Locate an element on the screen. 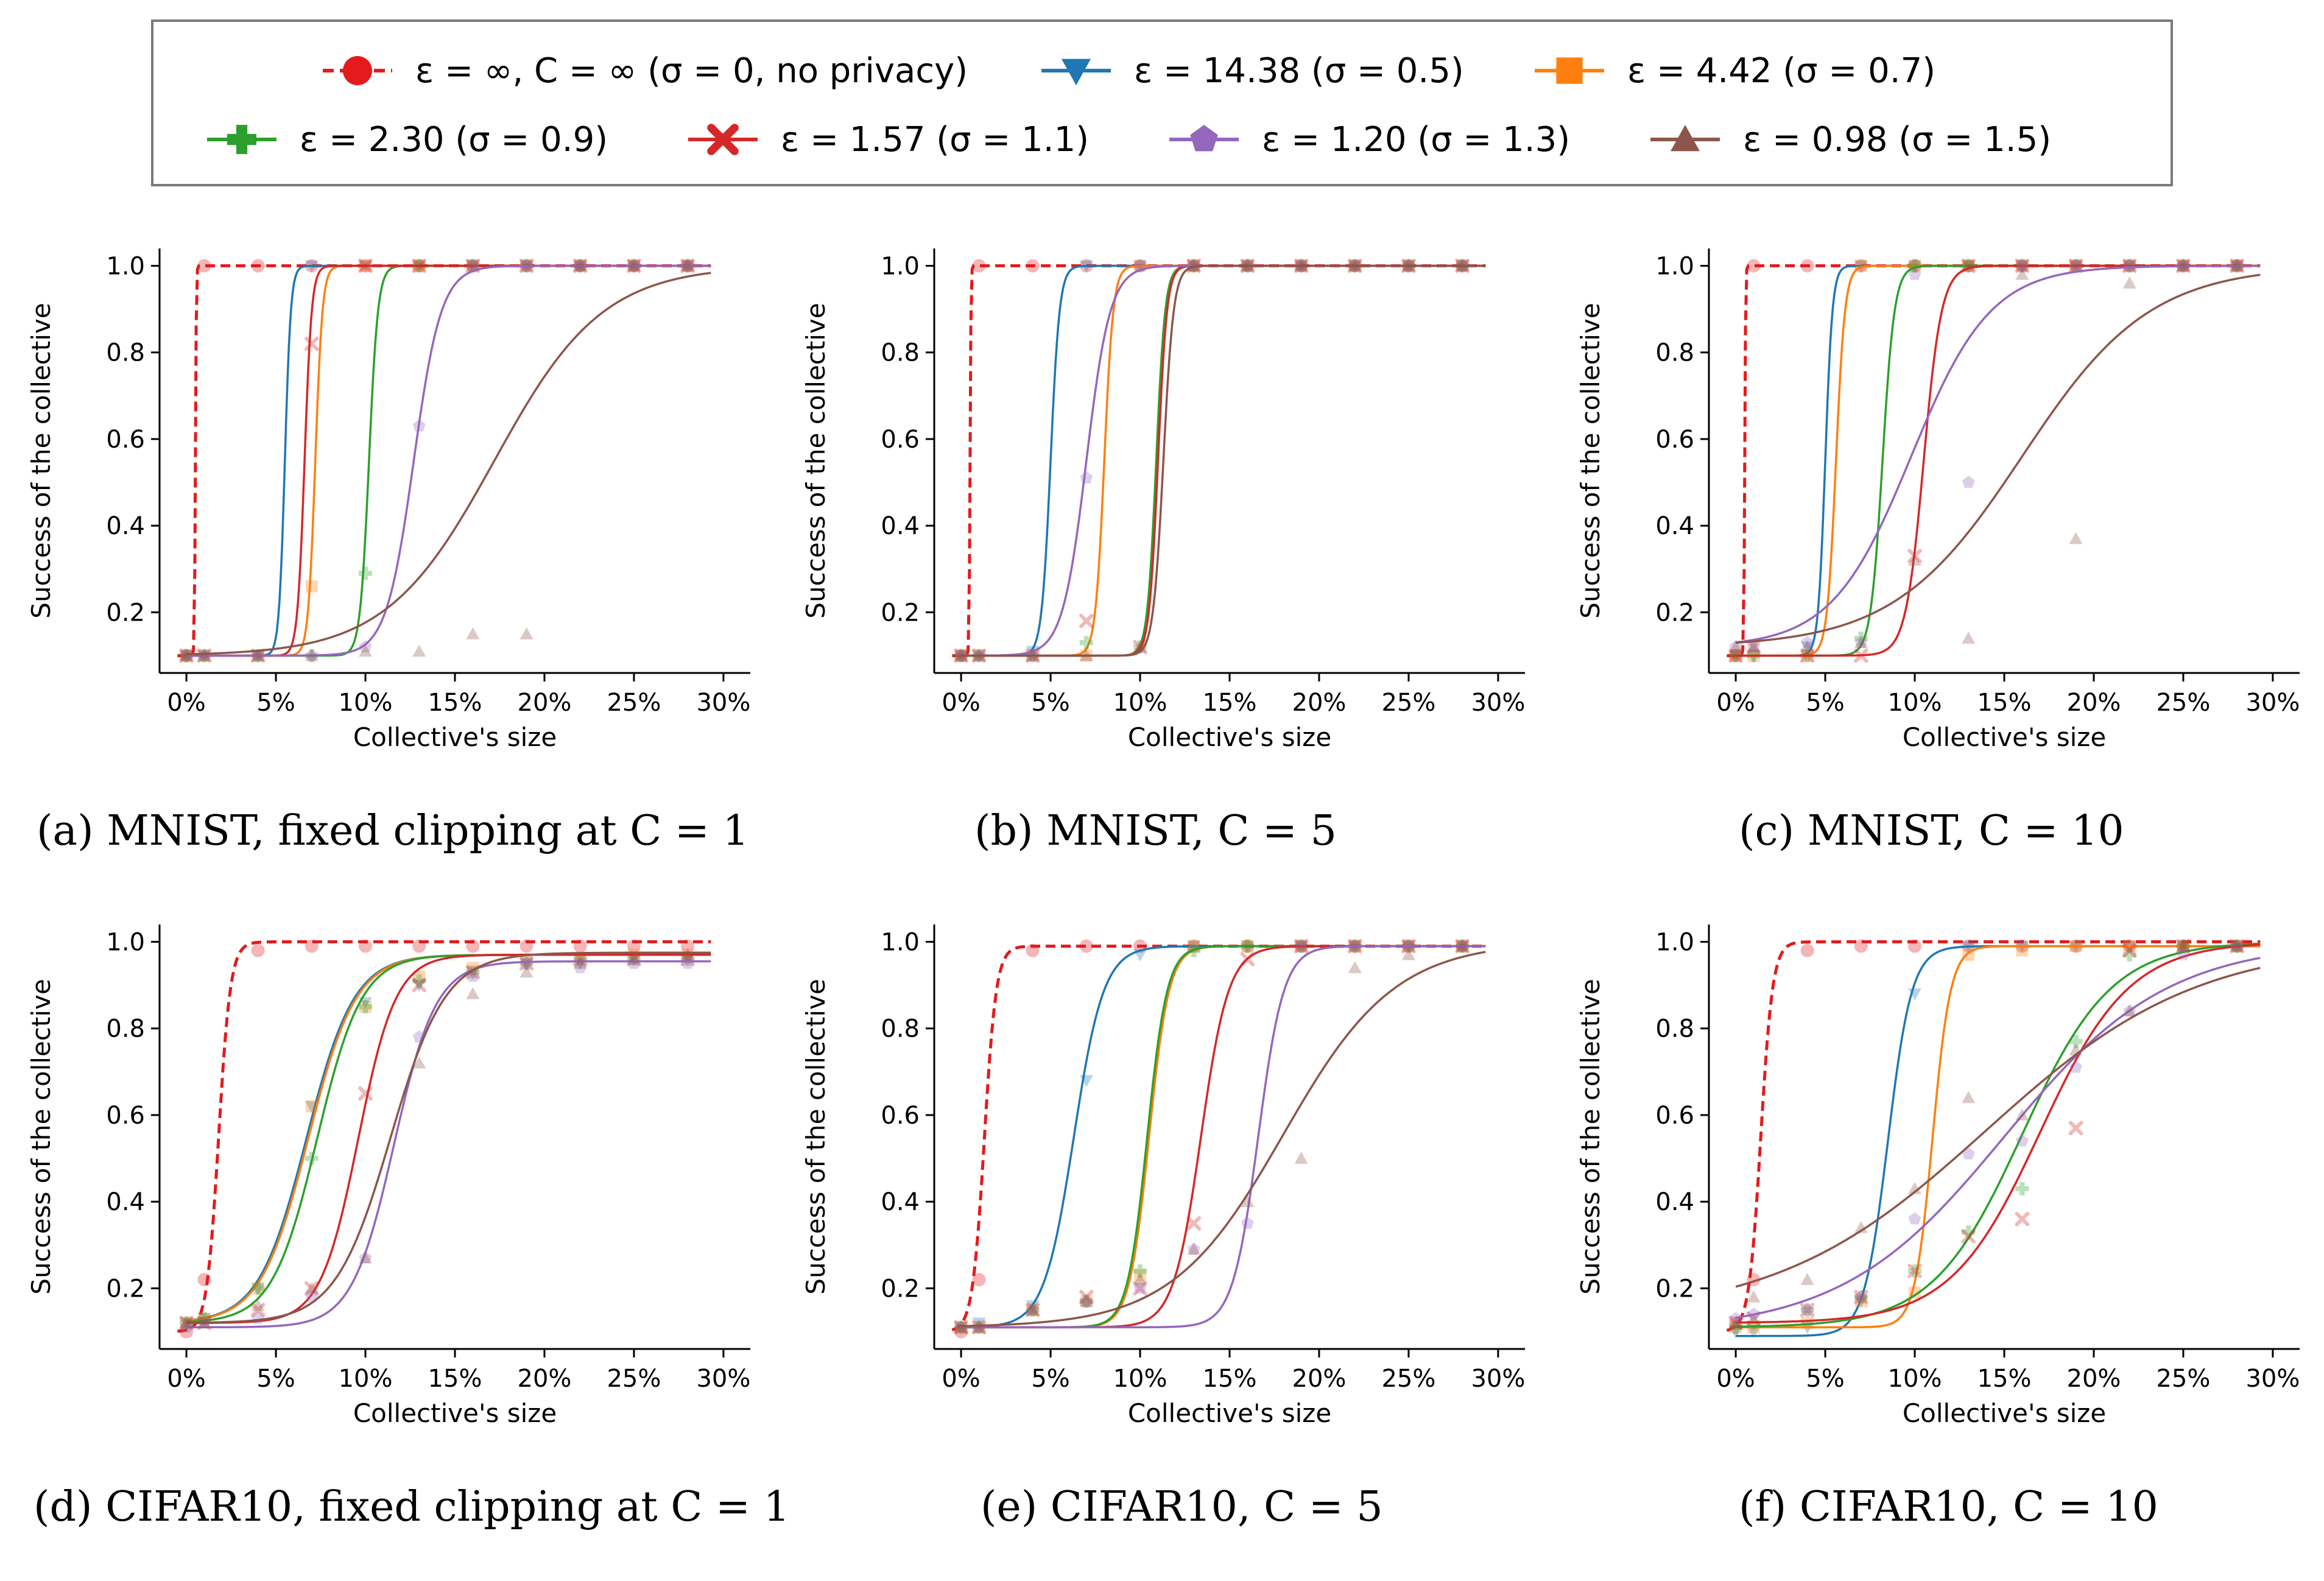 The image size is (2324, 1581). panel-c-x-tick-label: 15% is located at coordinates (2004, 703).